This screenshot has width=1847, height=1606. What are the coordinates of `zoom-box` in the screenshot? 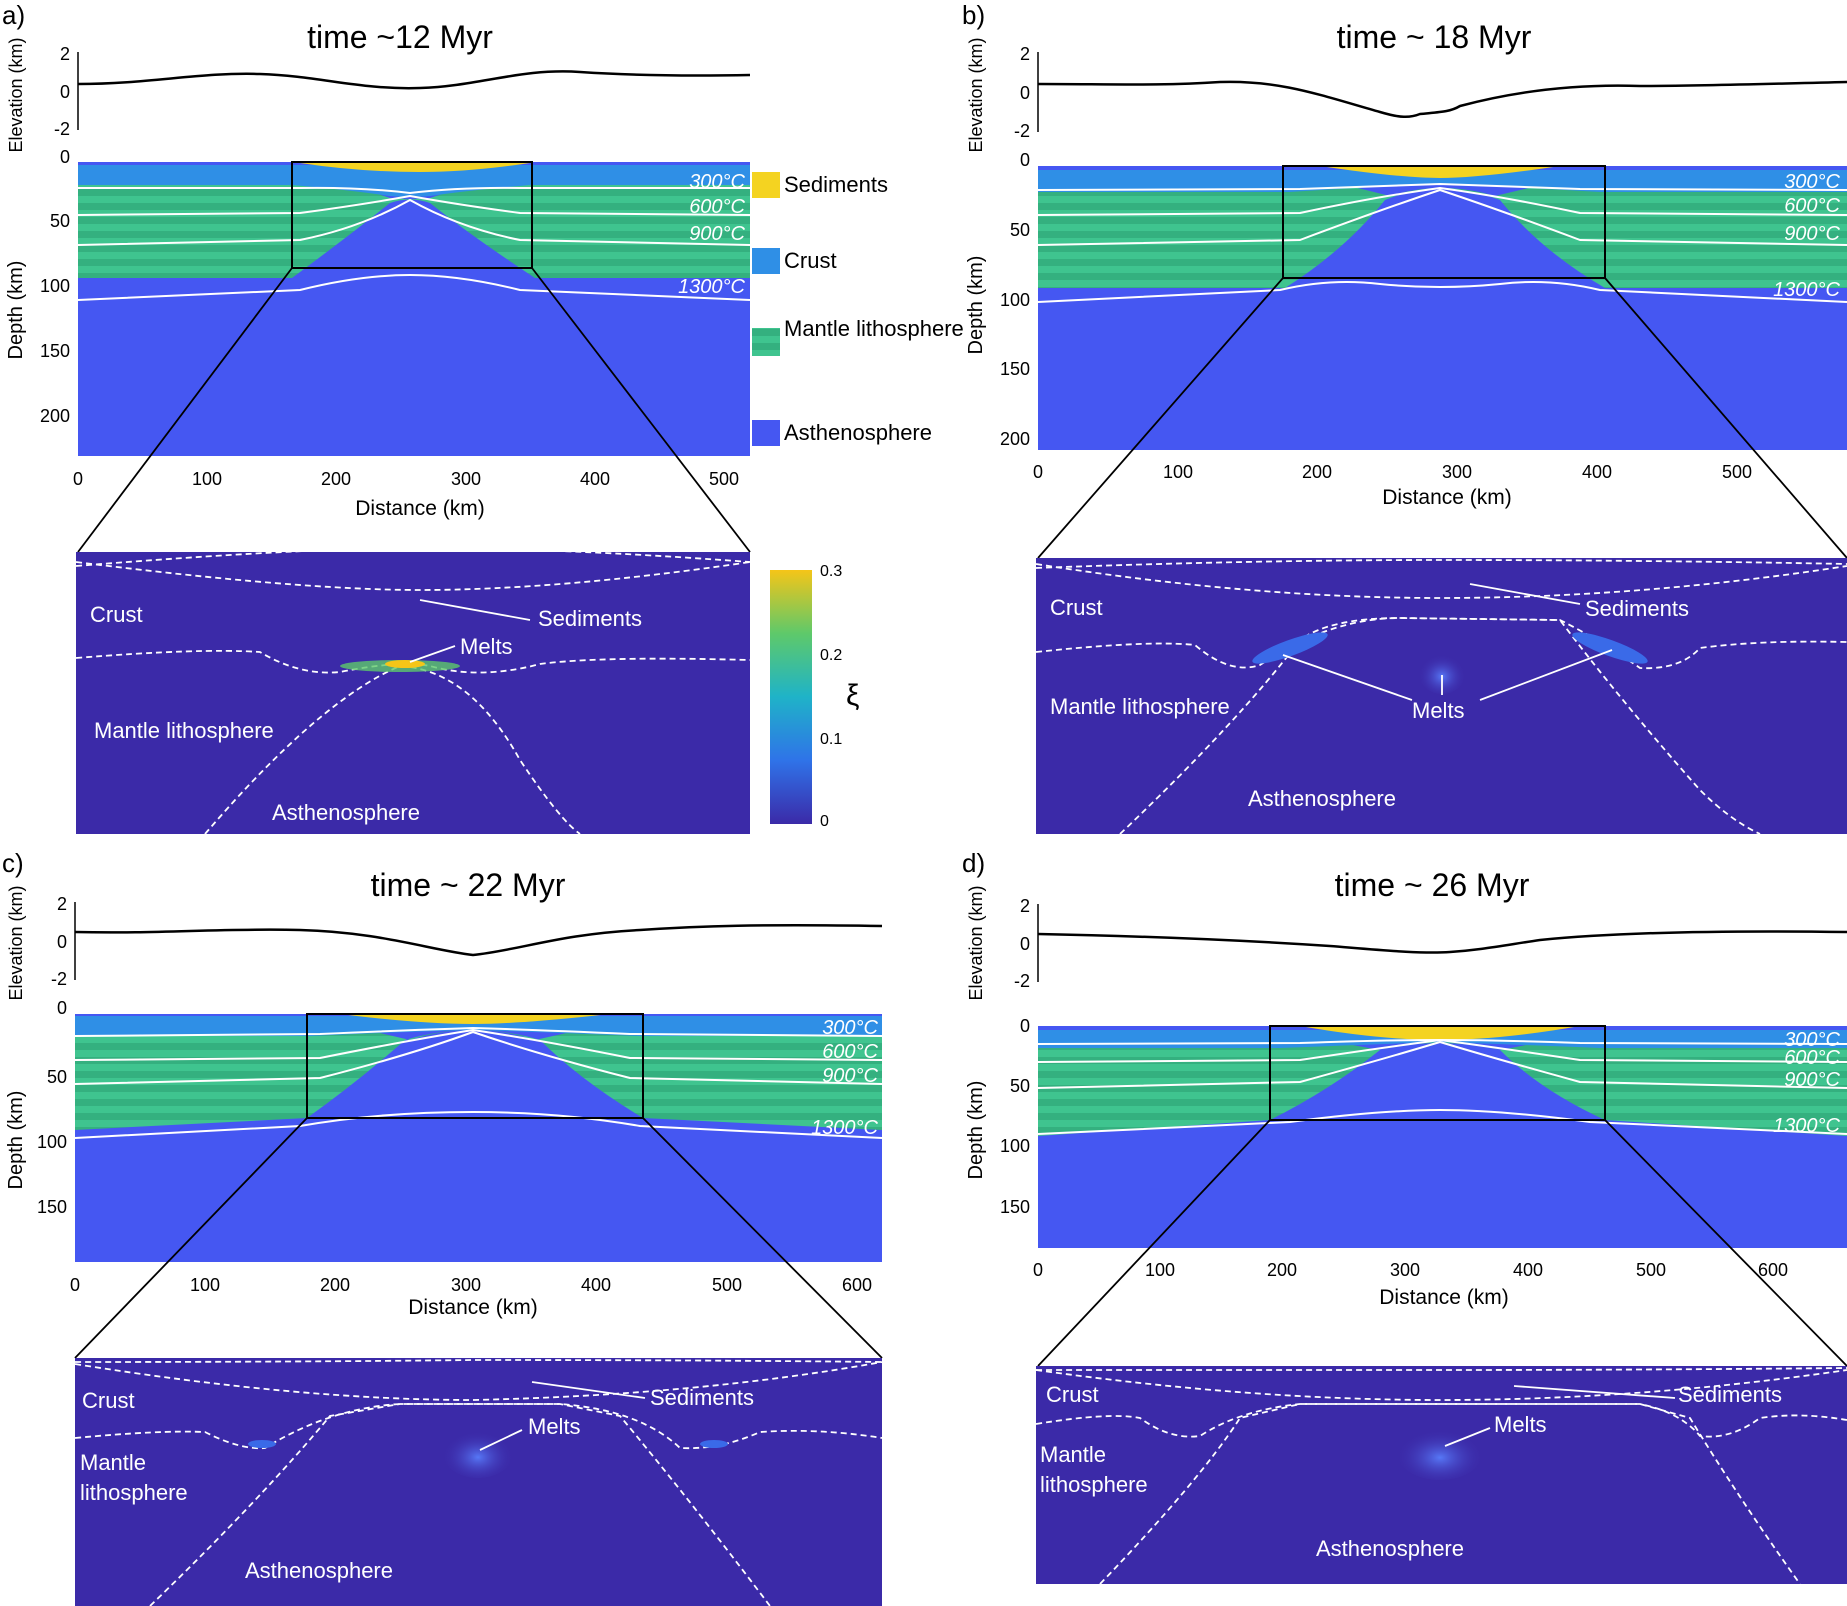 It's located at (475, 1066).